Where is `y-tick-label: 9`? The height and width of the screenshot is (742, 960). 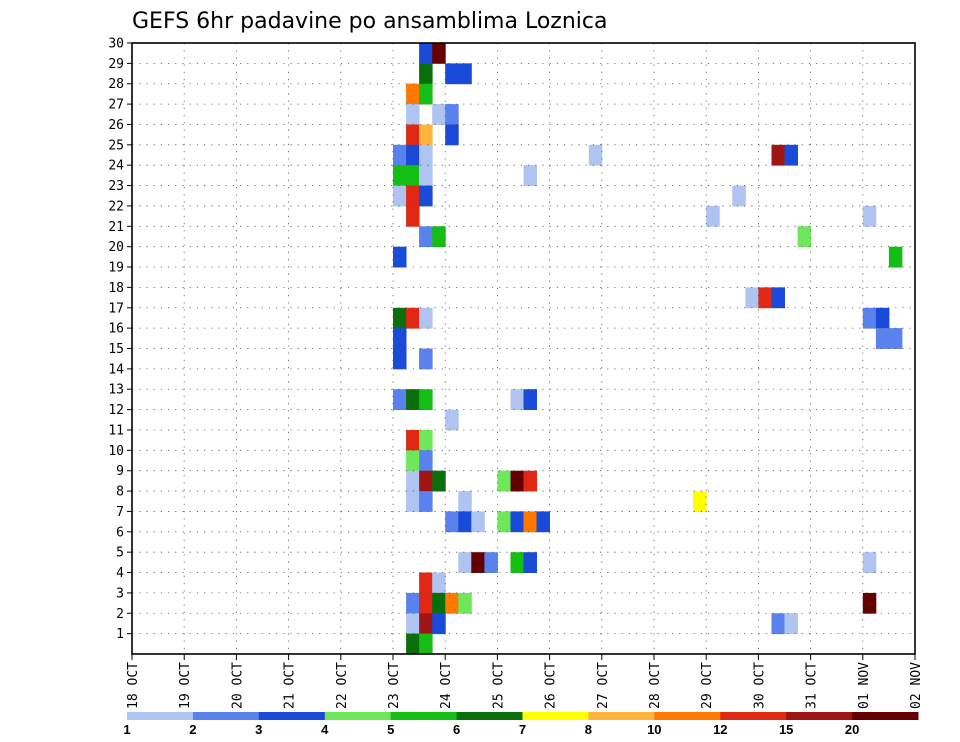 y-tick-label: 9 is located at coordinates (120, 471).